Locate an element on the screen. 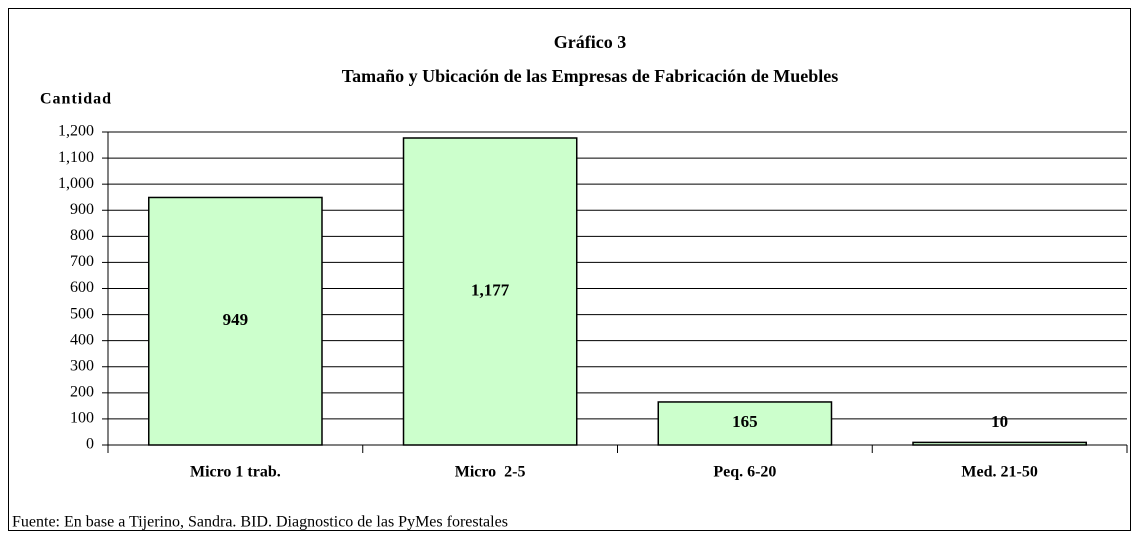 This screenshot has height=539, width=1139. y-axis-label: Cantidad is located at coordinates (76, 99).